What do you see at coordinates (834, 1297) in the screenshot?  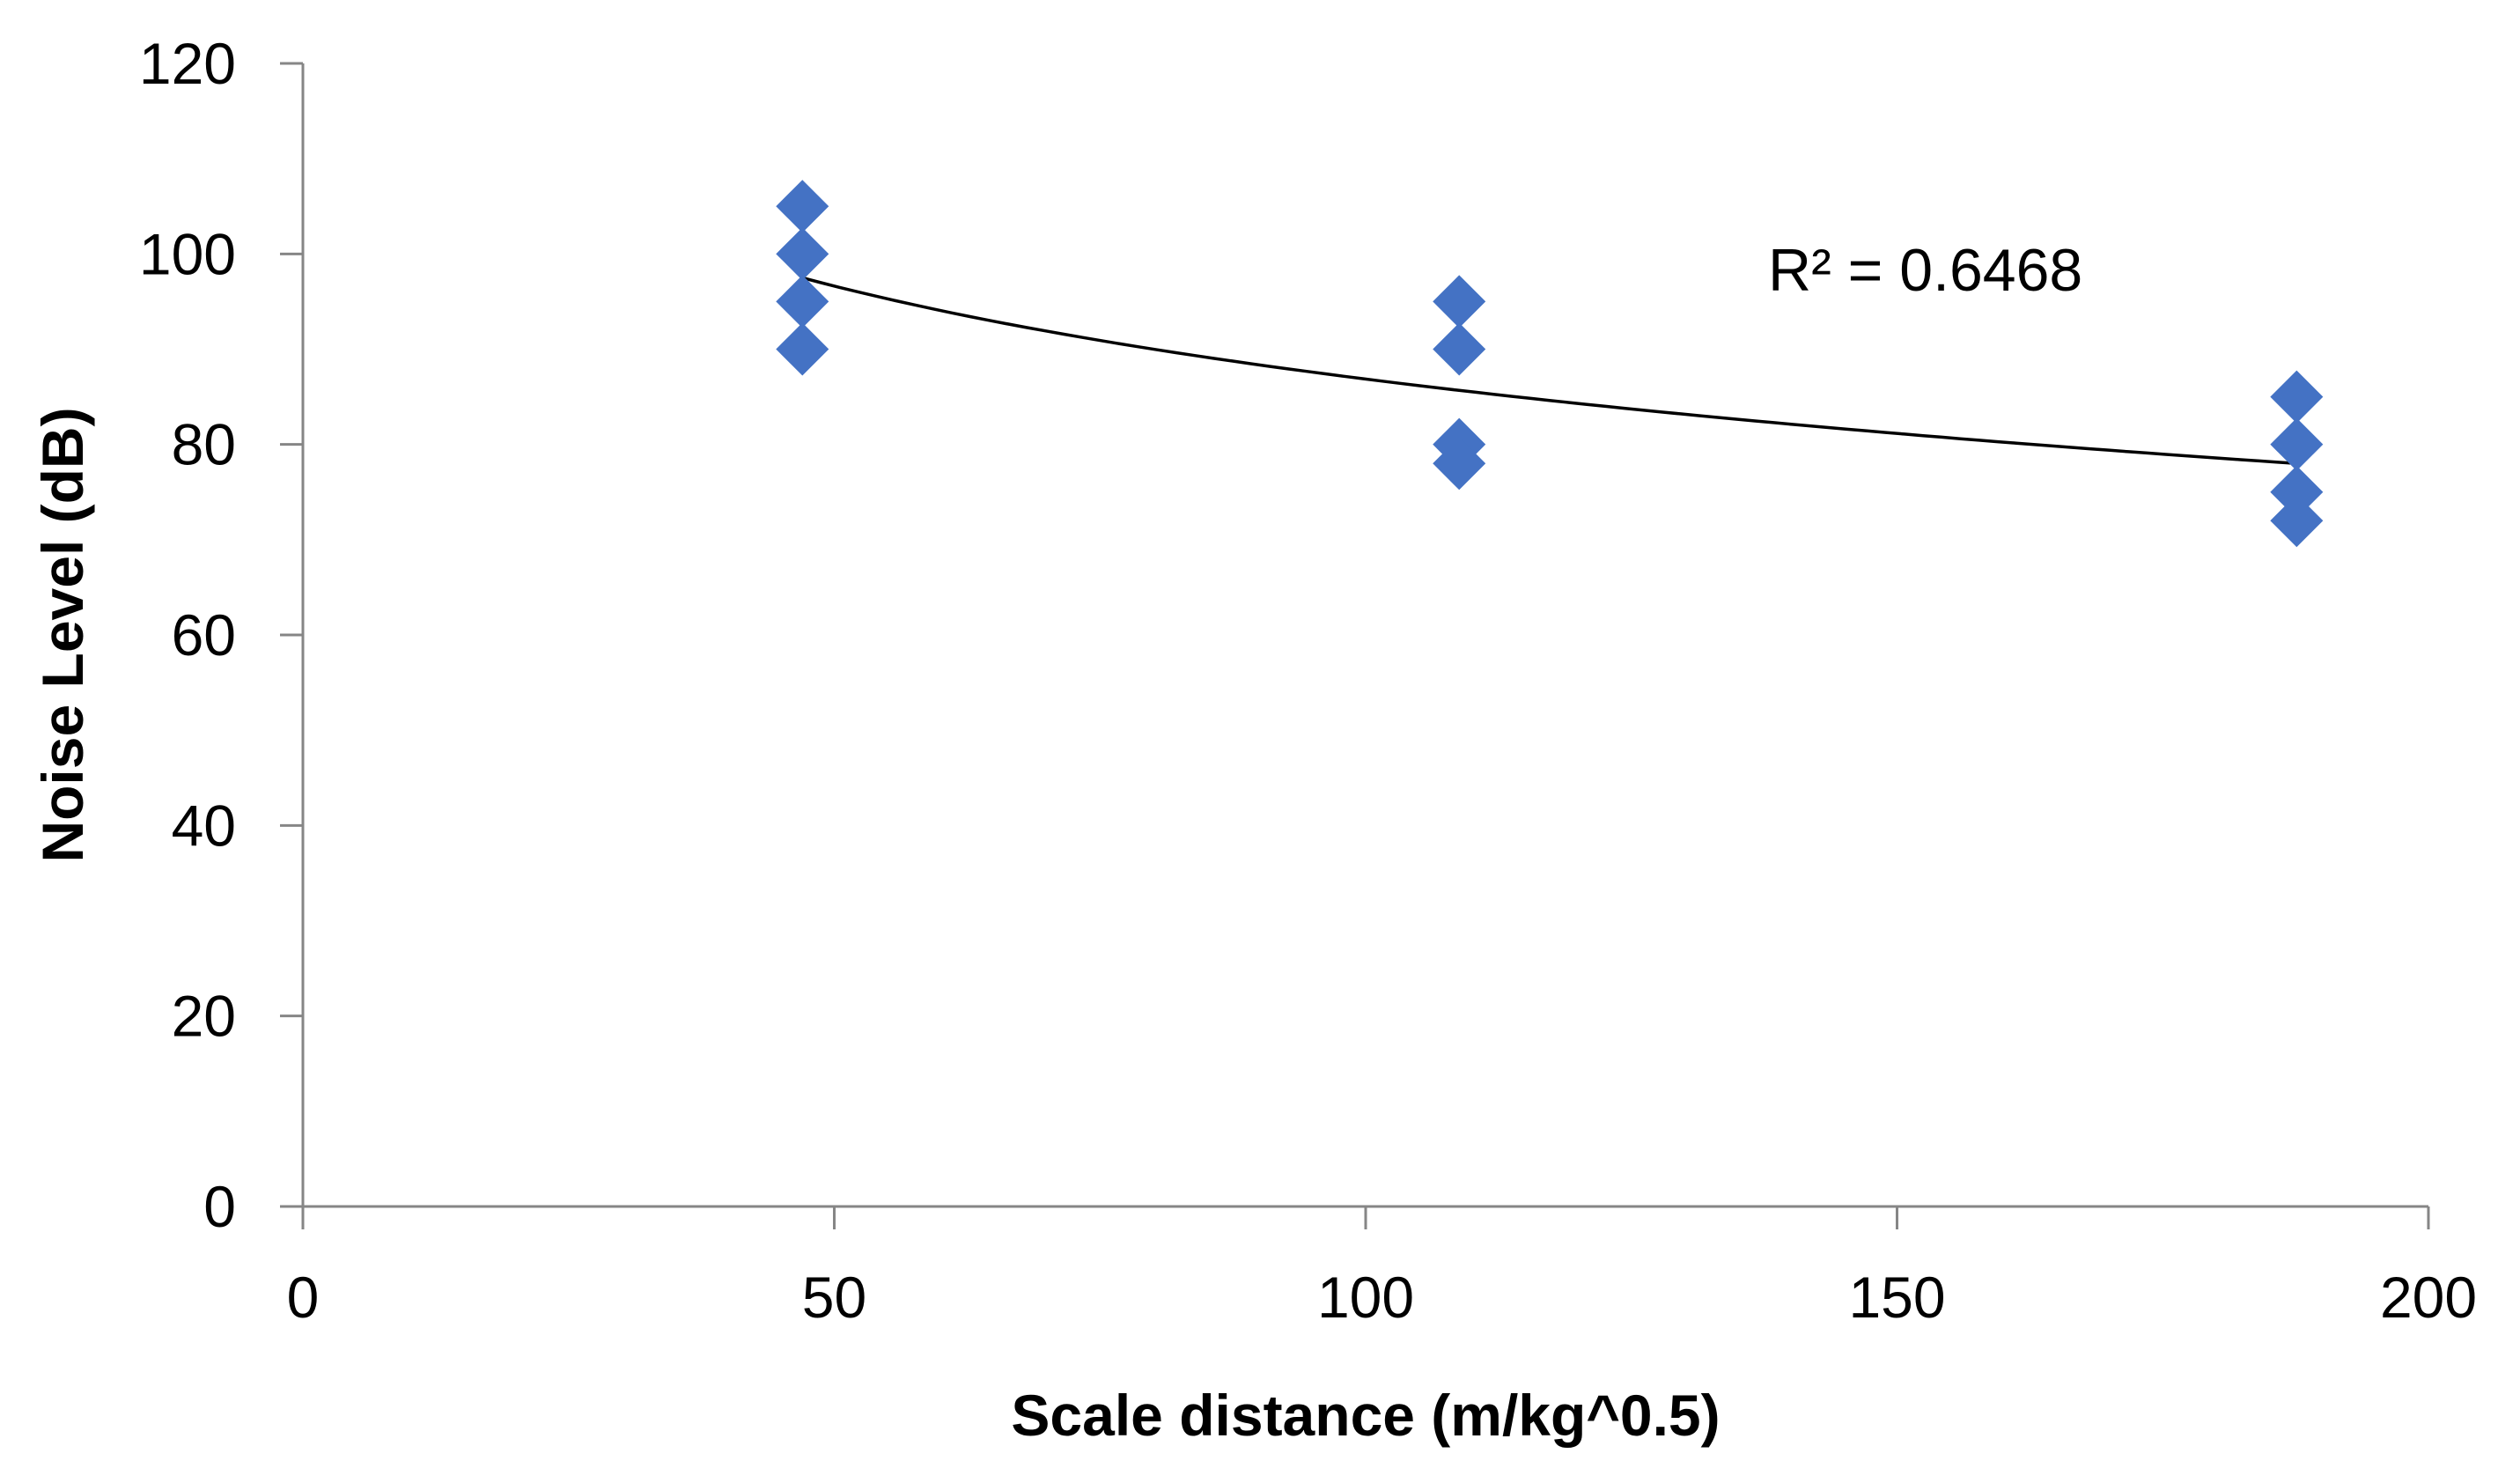 I see `x-tick-label: 50` at bounding box center [834, 1297].